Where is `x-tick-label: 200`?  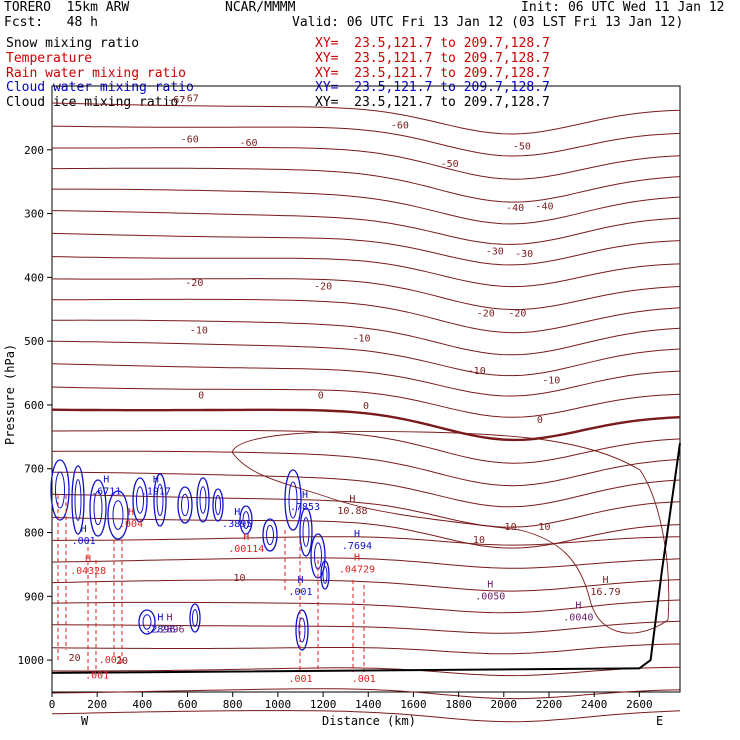 x-tick-label: 200 is located at coordinates (97, 704).